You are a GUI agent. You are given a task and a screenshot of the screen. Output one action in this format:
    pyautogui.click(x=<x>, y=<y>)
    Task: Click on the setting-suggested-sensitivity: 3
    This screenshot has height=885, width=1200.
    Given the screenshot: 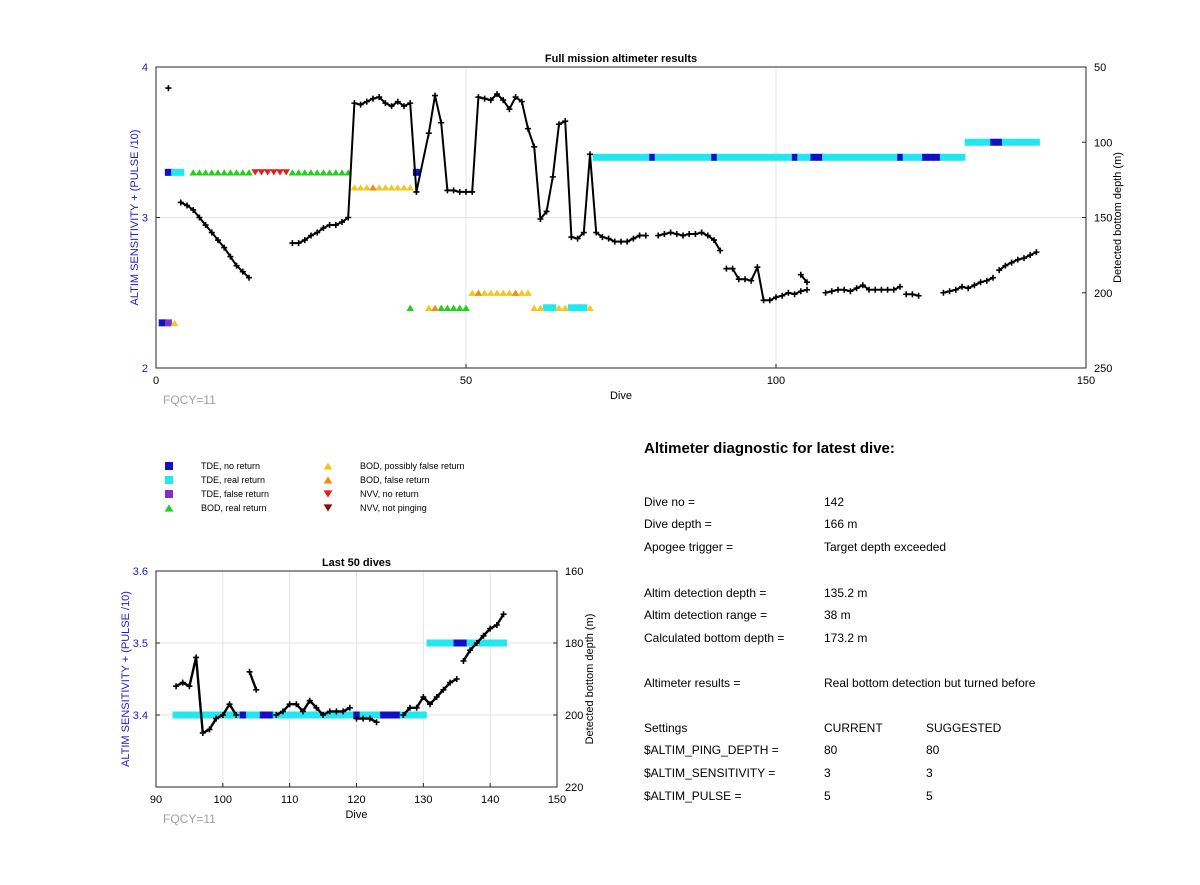 What is the action you would take?
    pyautogui.click(x=929, y=773)
    